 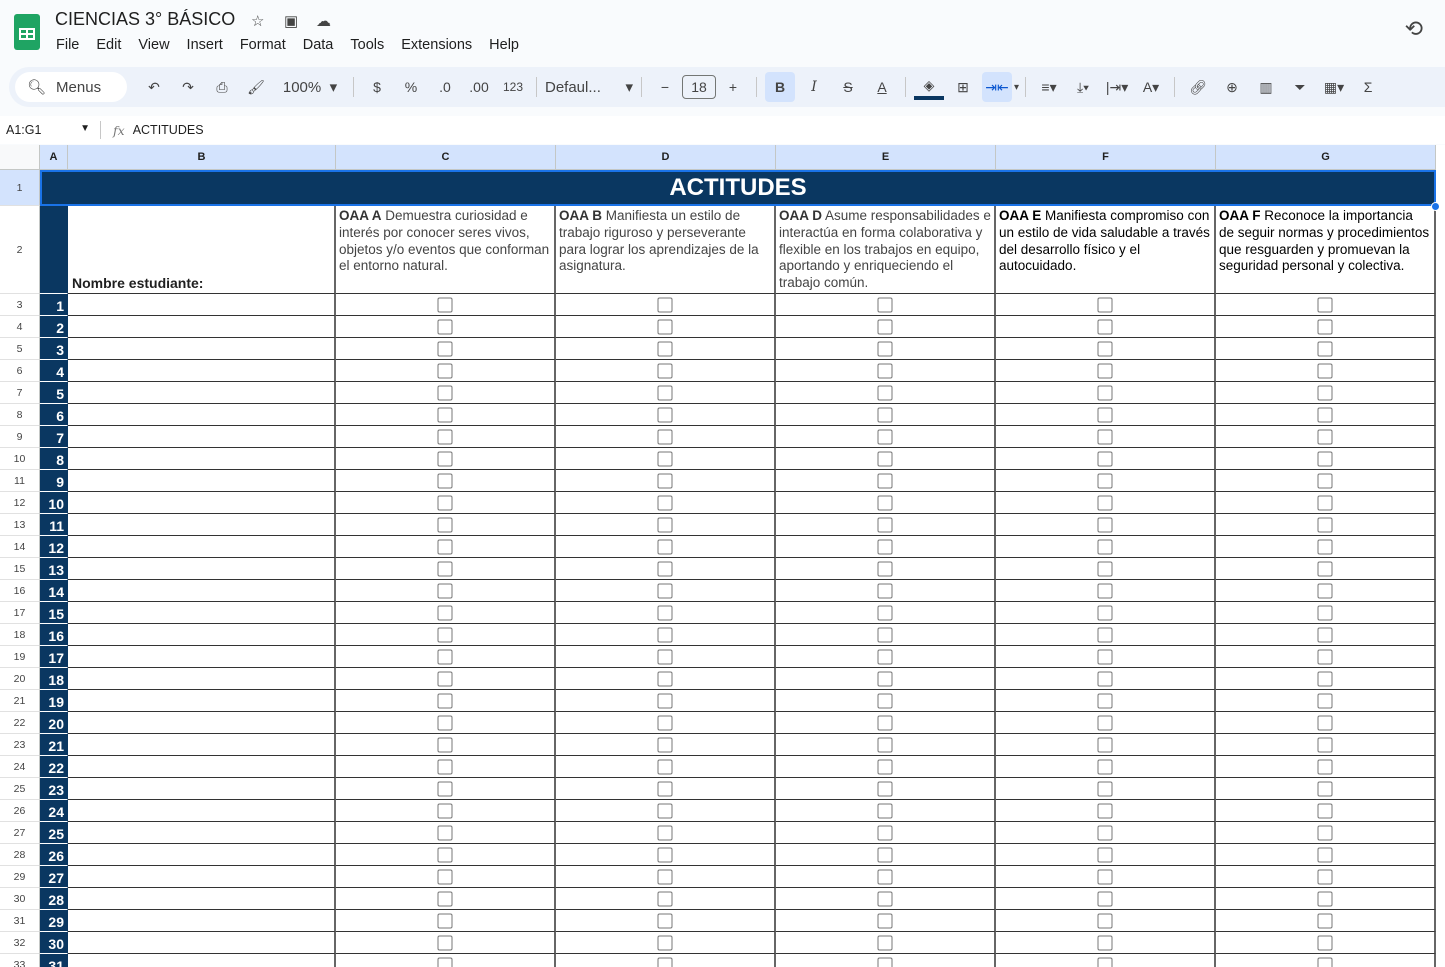 I want to click on menu-data: Data, so click(x=318, y=45).